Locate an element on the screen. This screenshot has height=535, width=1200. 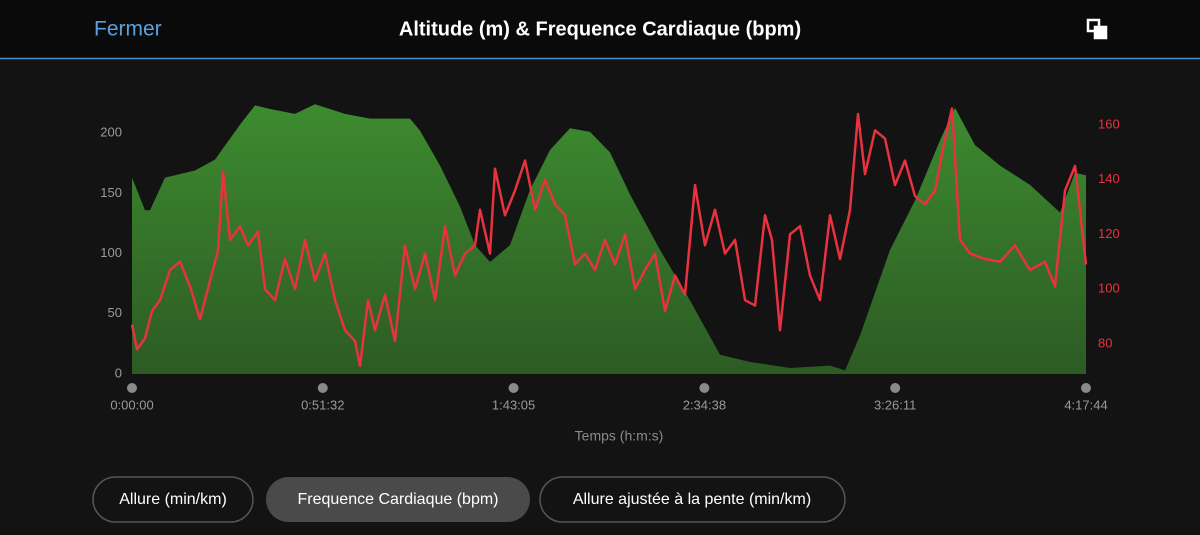
x-tick-label: 4:17:44 is located at coordinates (1085, 404).